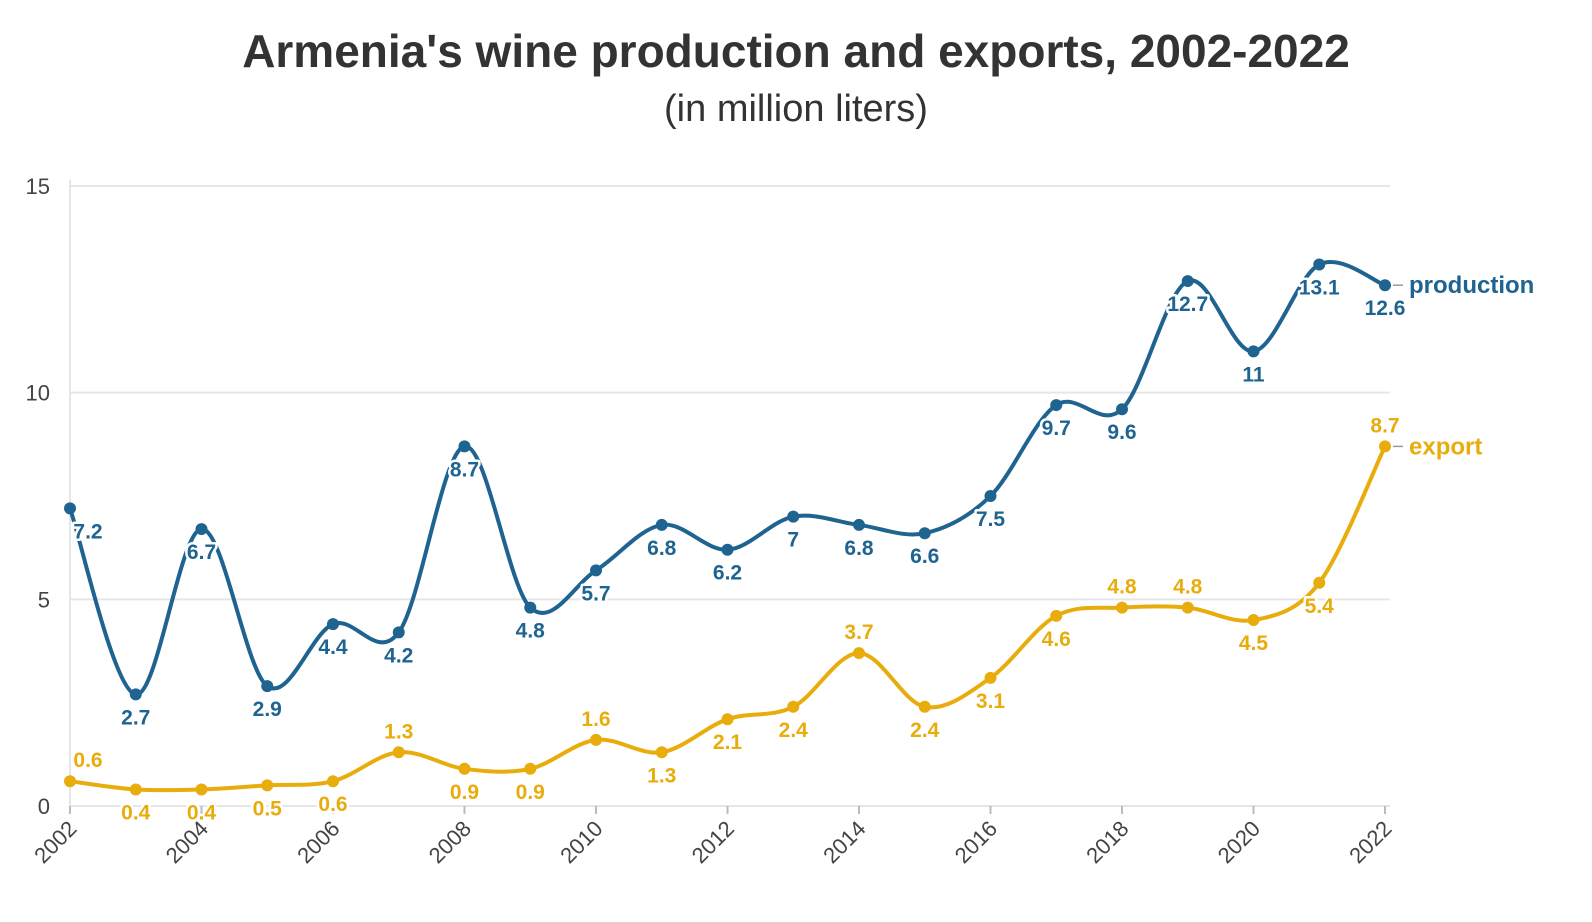 The height and width of the screenshot is (922, 1592). What do you see at coordinates (727, 573) in the screenshot?
I see `data-label-production: 6.2` at bounding box center [727, 573].